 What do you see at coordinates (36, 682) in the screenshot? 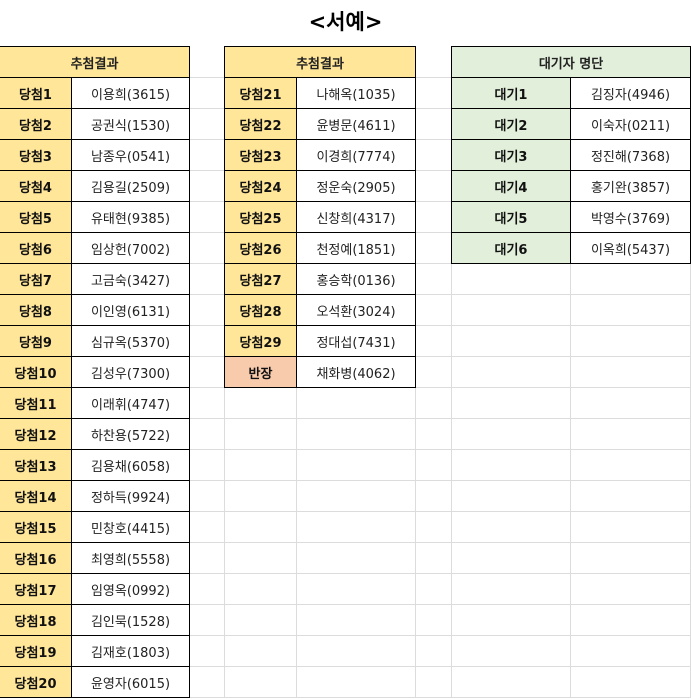
I see `row-label: 당첨20` at bounding box center [36, 682].